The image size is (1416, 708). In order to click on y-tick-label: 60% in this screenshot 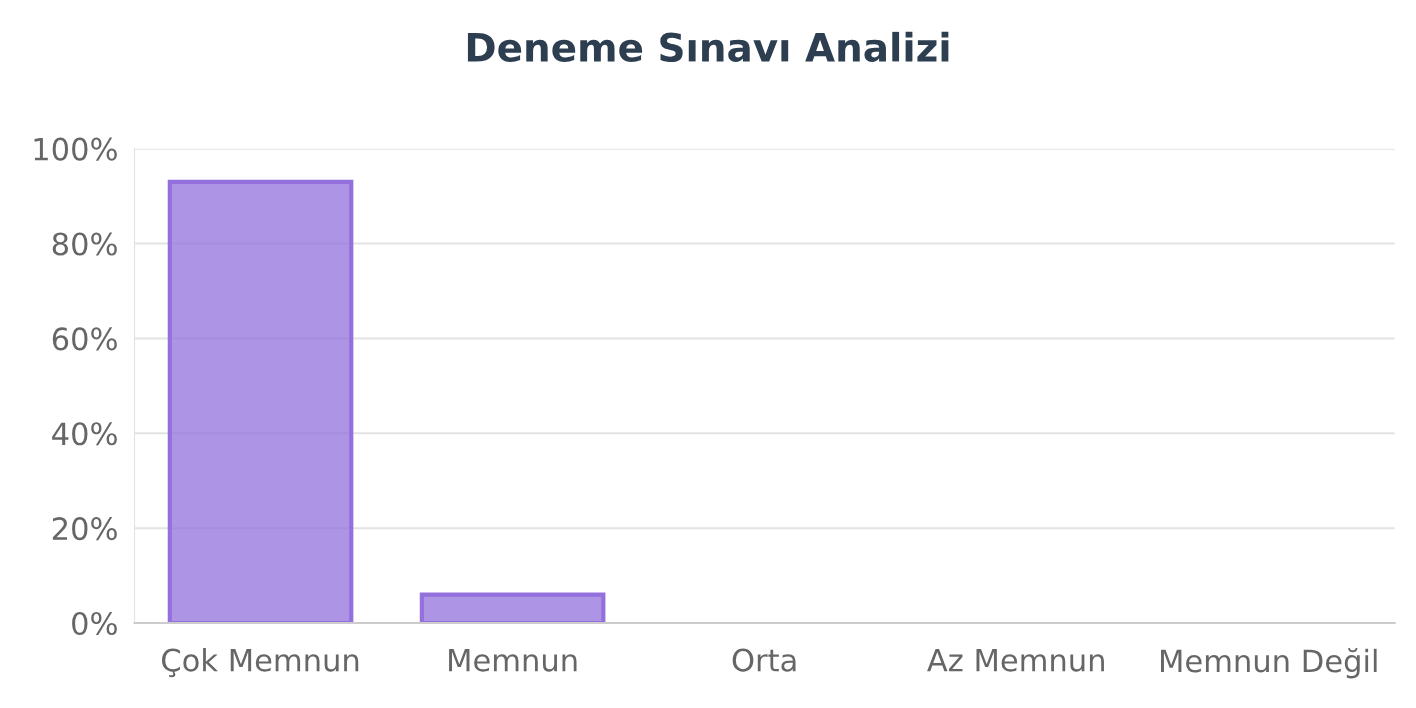, I will do `click(84, 339)`.